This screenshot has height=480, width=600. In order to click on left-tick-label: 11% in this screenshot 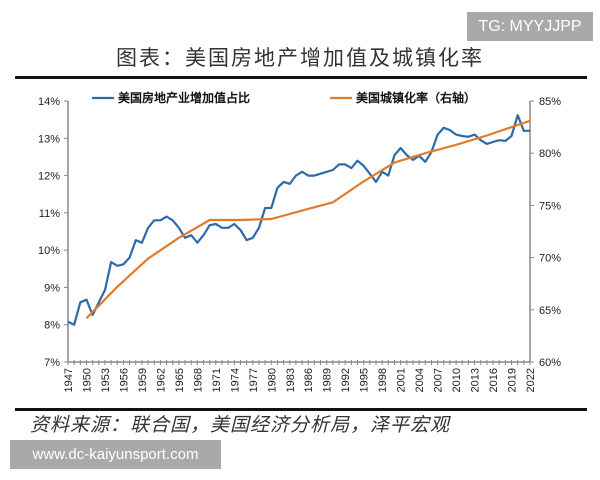, I will do `click(49, 214)`.